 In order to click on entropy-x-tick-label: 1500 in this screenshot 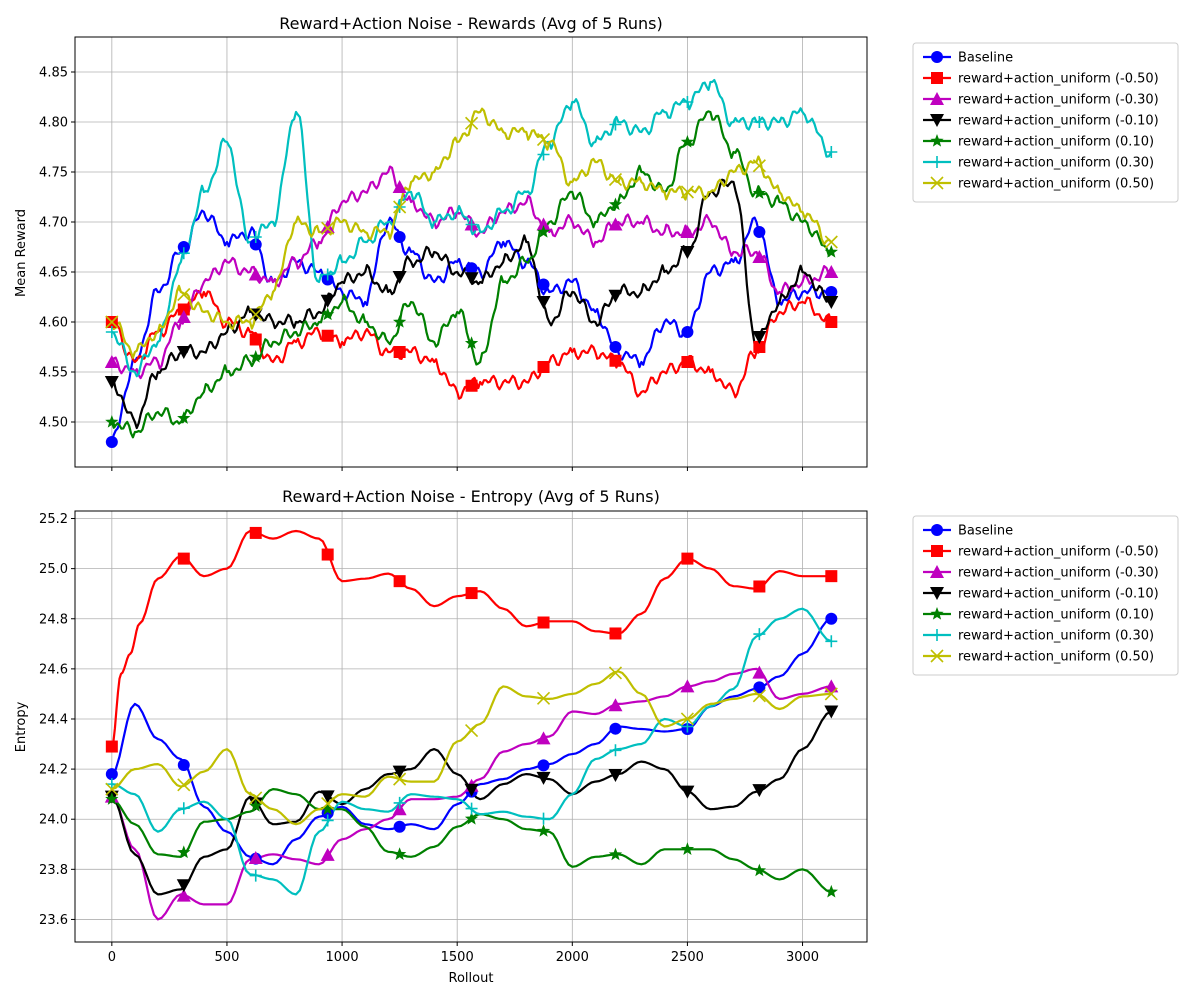, I will do `click(457, 957)`.